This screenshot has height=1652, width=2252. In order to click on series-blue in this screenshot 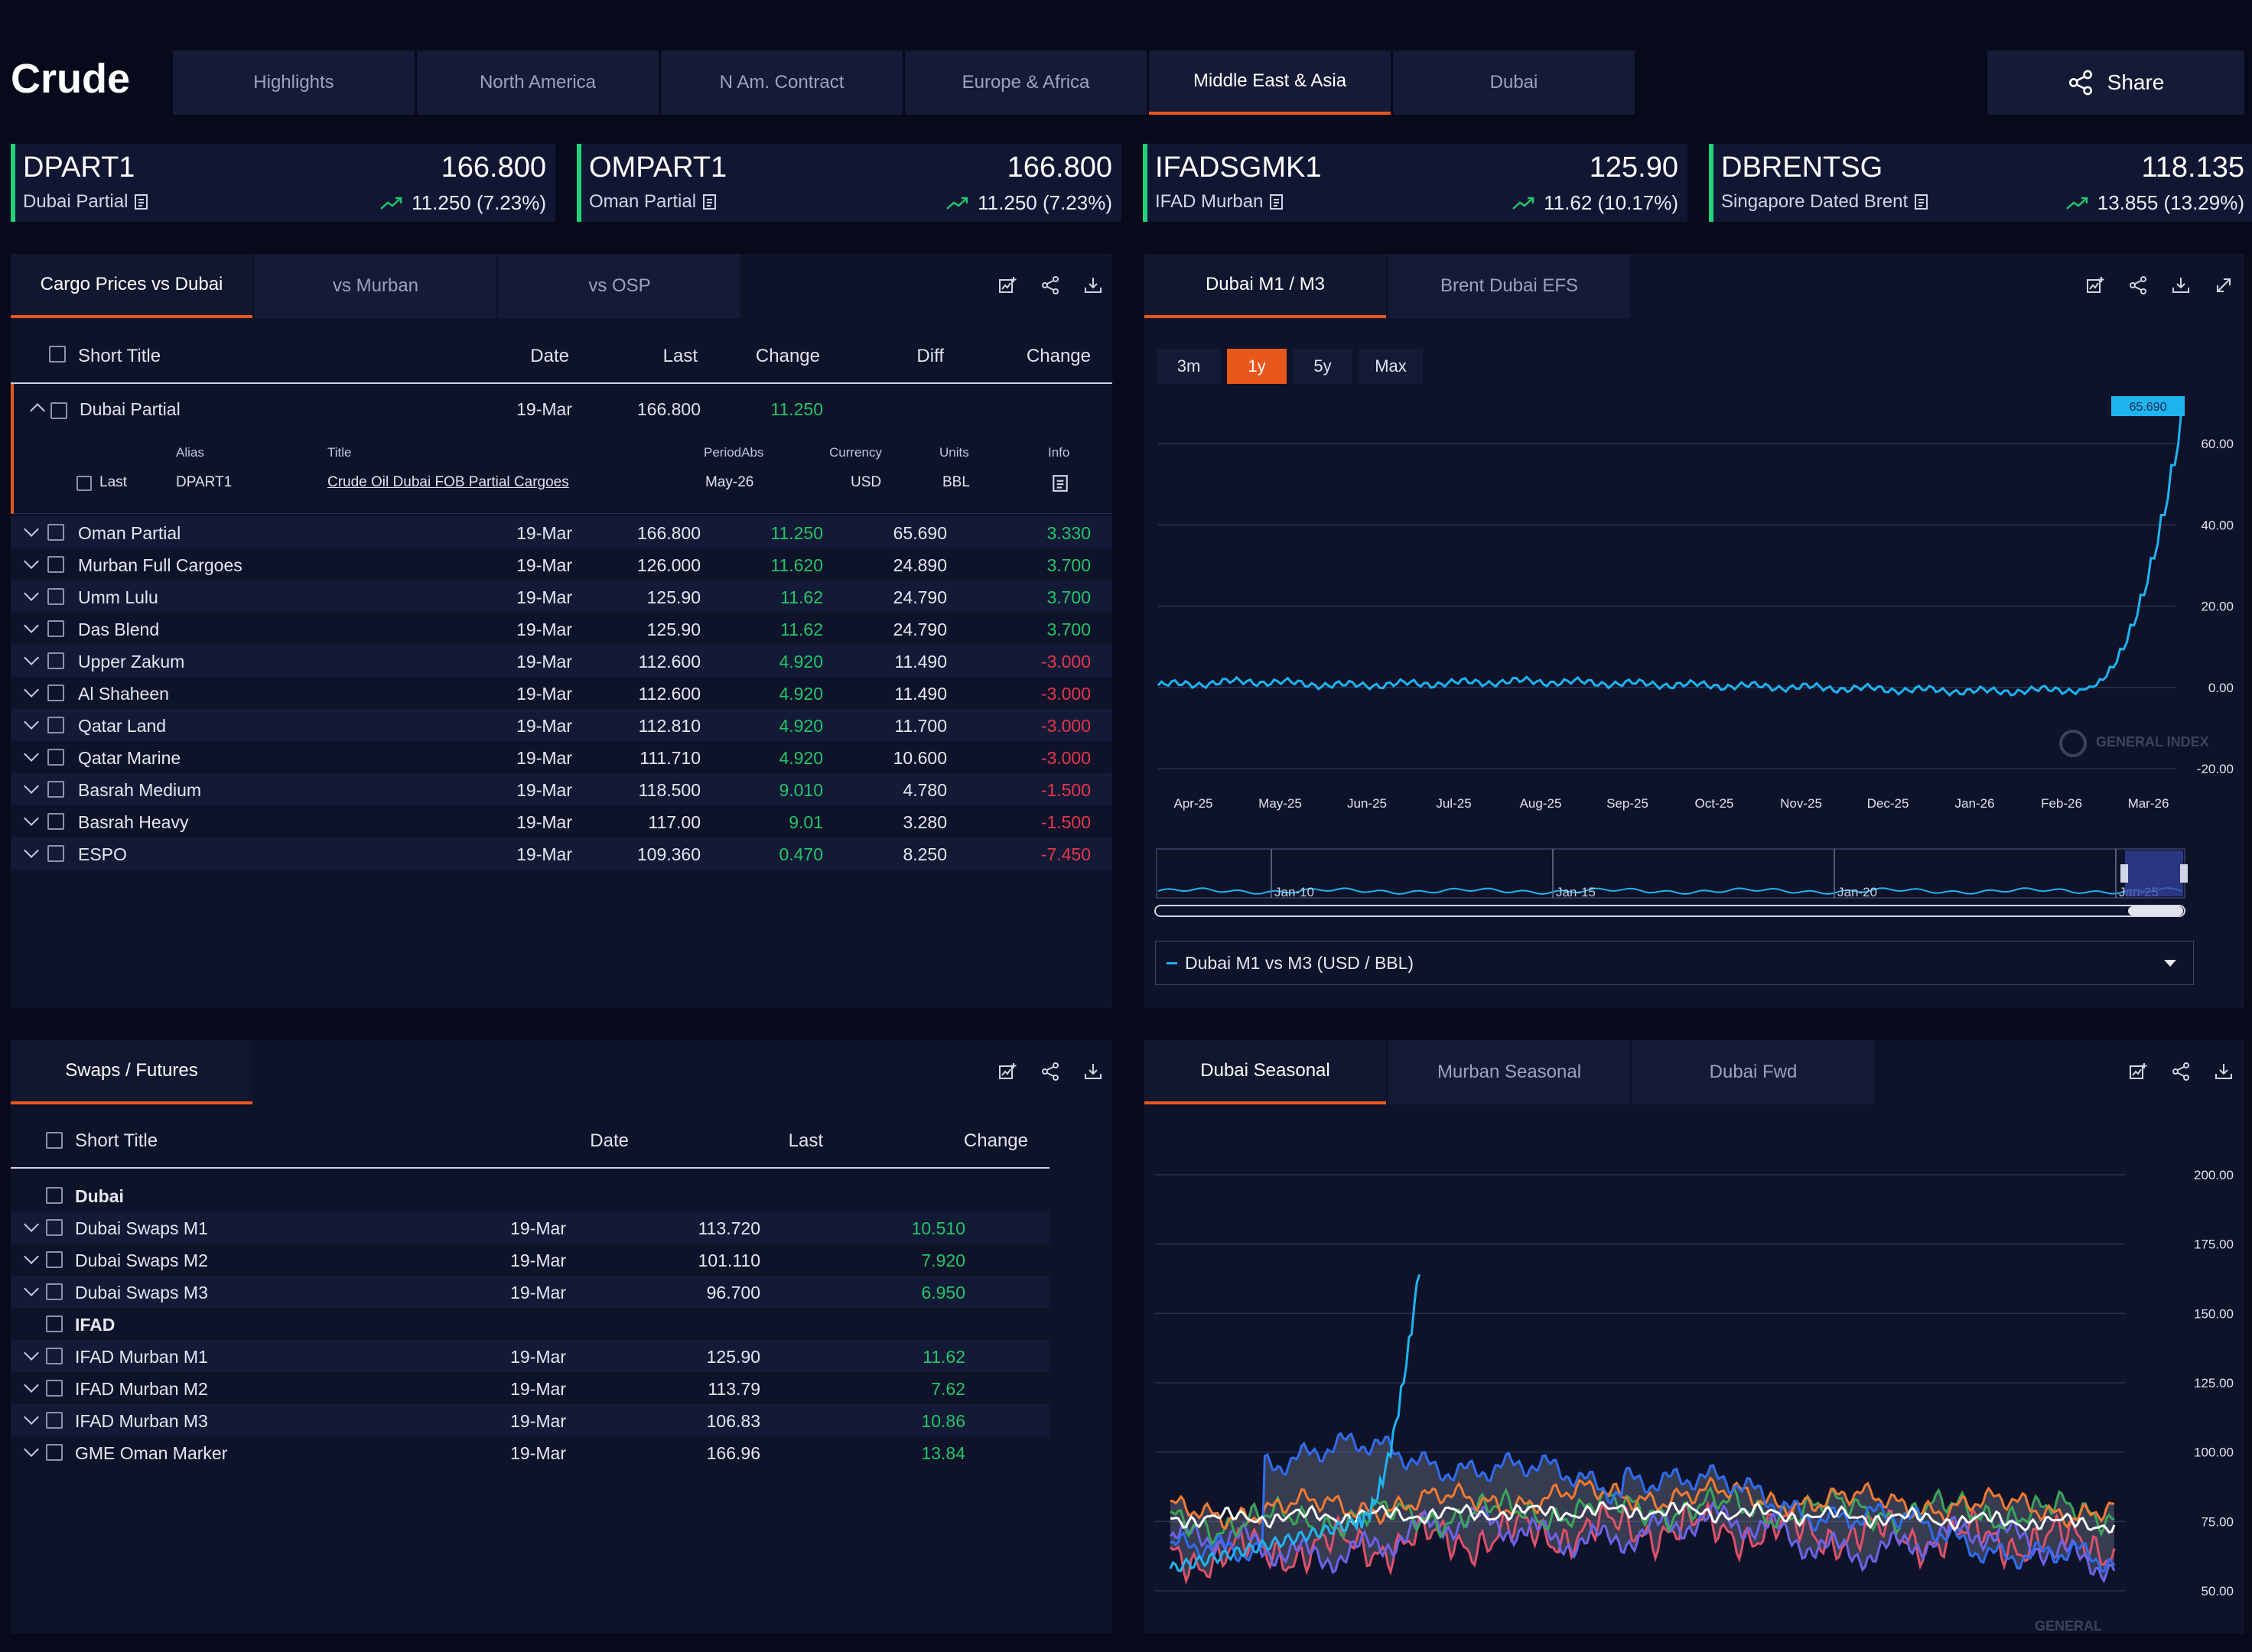, I will do `click(1643, 1502)`.